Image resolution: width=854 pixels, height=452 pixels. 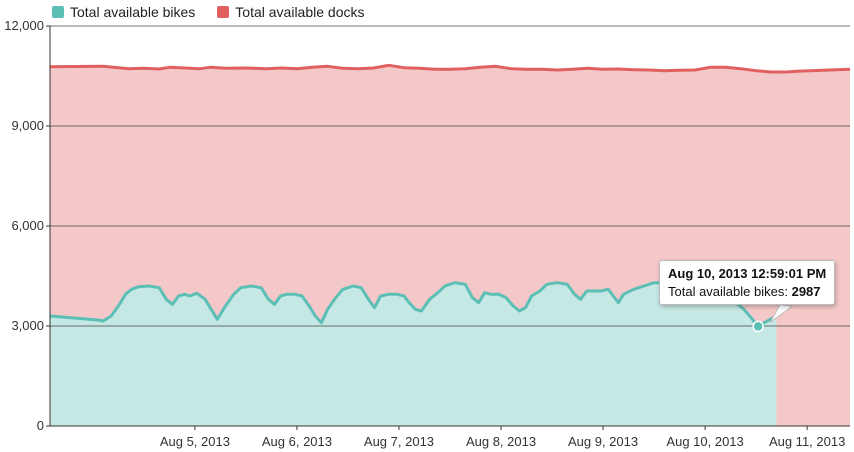 I want to click on tooltip-marker, so click(x=773, y=318).